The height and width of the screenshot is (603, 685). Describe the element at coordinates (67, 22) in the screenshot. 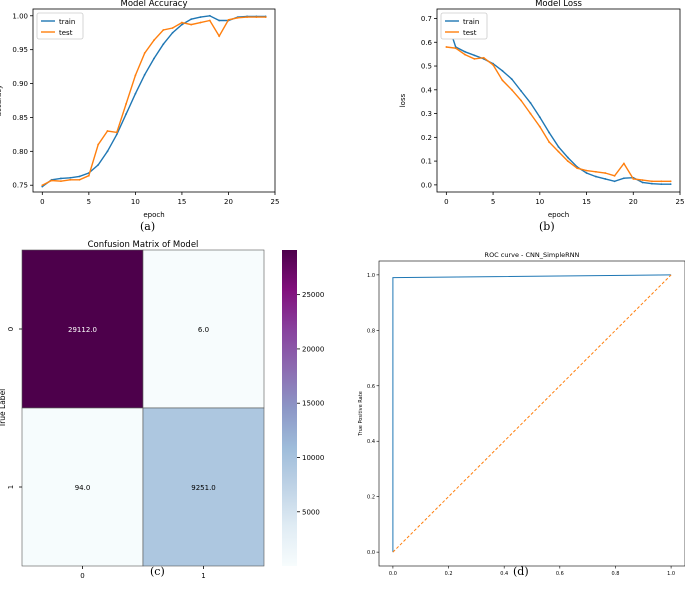

I see `legend-label-train: train` at that location.